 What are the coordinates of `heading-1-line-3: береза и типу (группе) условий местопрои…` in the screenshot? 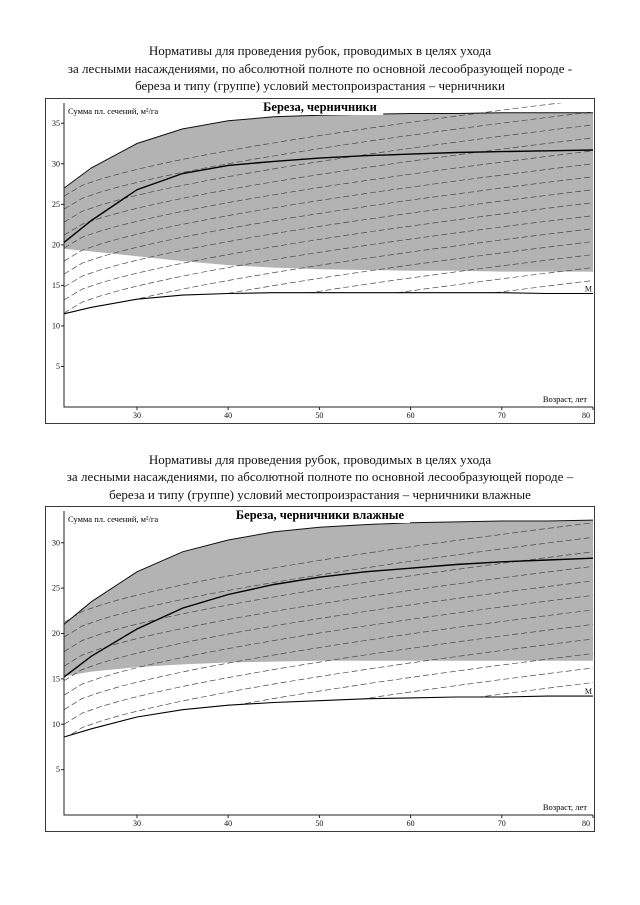 It's located at (320, 86).